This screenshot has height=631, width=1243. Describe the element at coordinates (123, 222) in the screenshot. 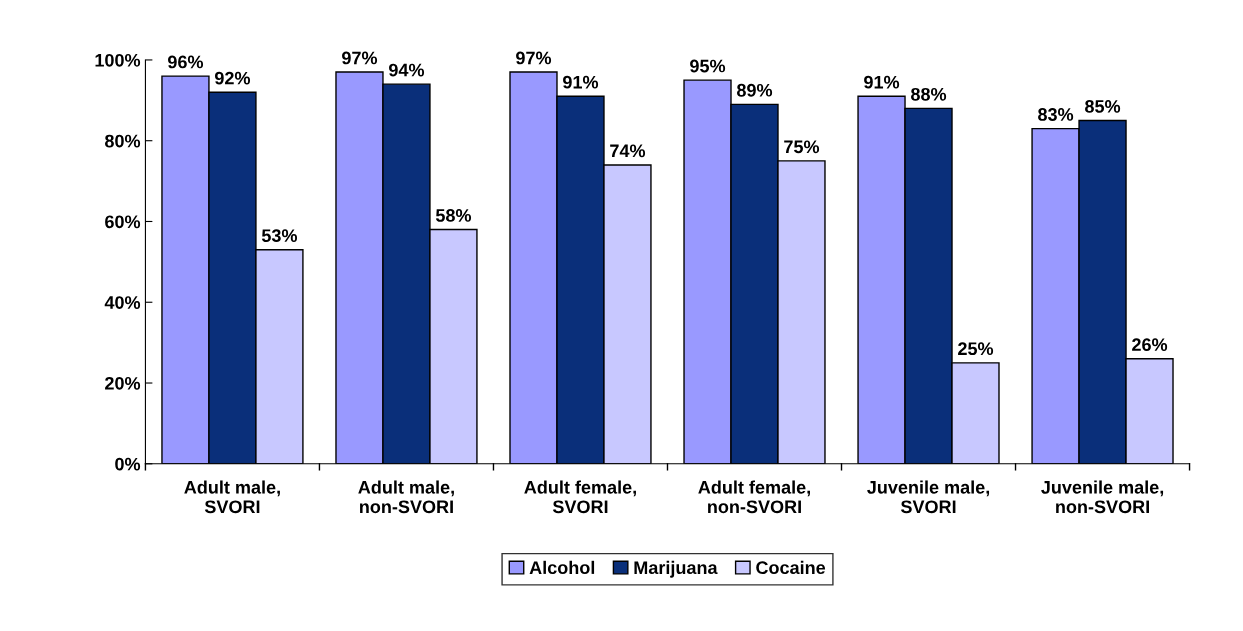

I see `y-tick-label: 60%` at that location.